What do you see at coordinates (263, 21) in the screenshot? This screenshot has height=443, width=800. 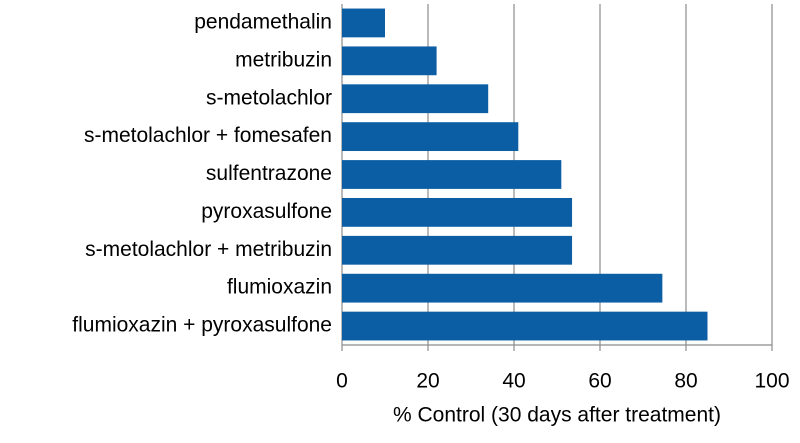 I see `y-tick-label: pendamethalin` at bounding box center [263, 21].